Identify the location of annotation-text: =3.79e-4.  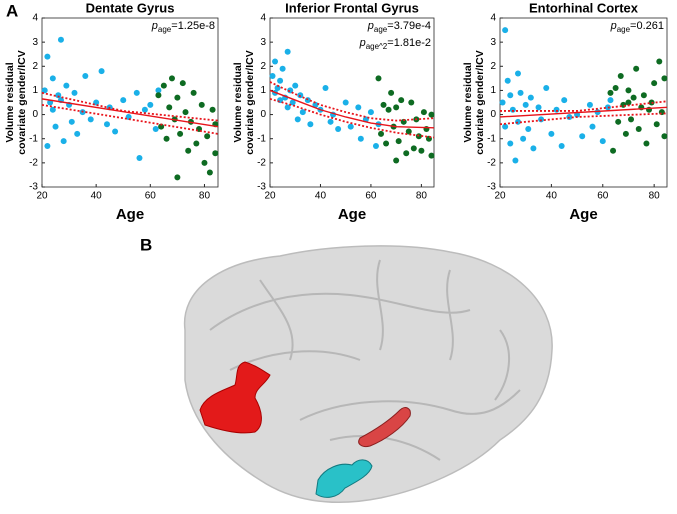
(409, 26).